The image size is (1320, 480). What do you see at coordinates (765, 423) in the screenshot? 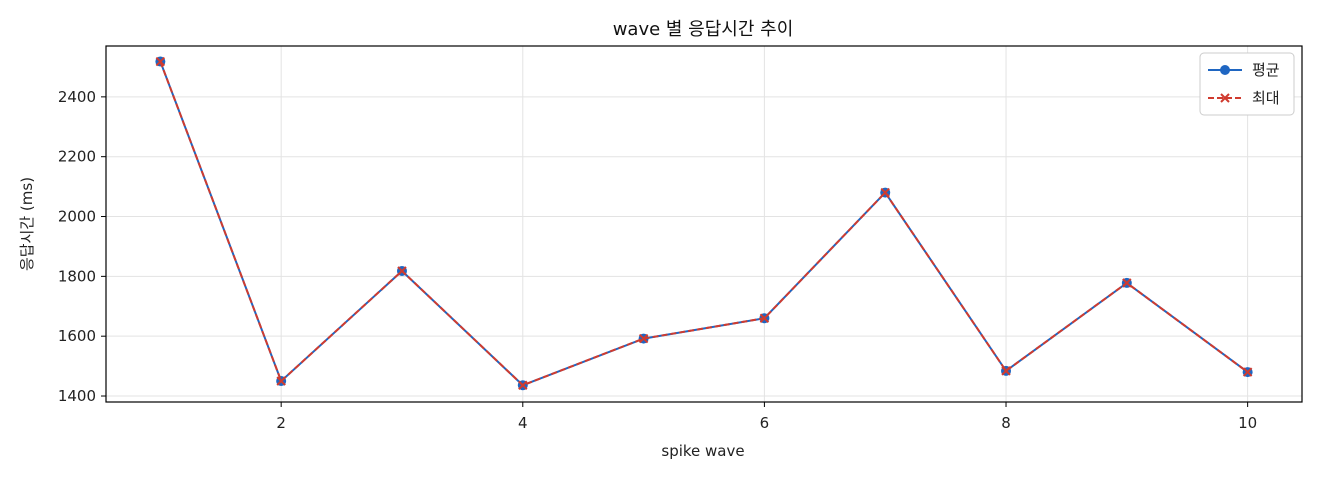
I see `x-tick-label: 6` at bounding box center [765, 423].